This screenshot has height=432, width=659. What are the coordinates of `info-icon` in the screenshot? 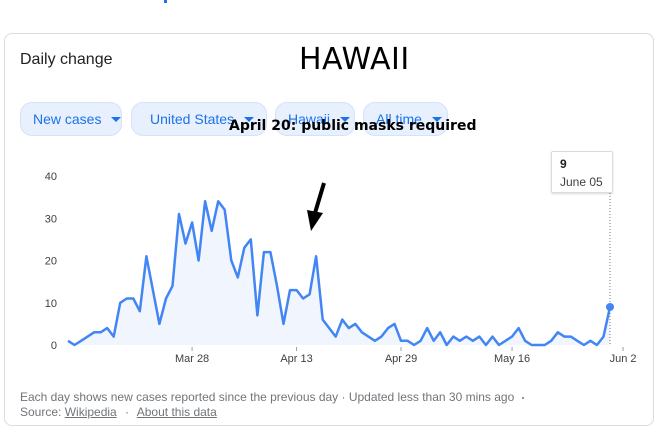 It's located at (523, 397).